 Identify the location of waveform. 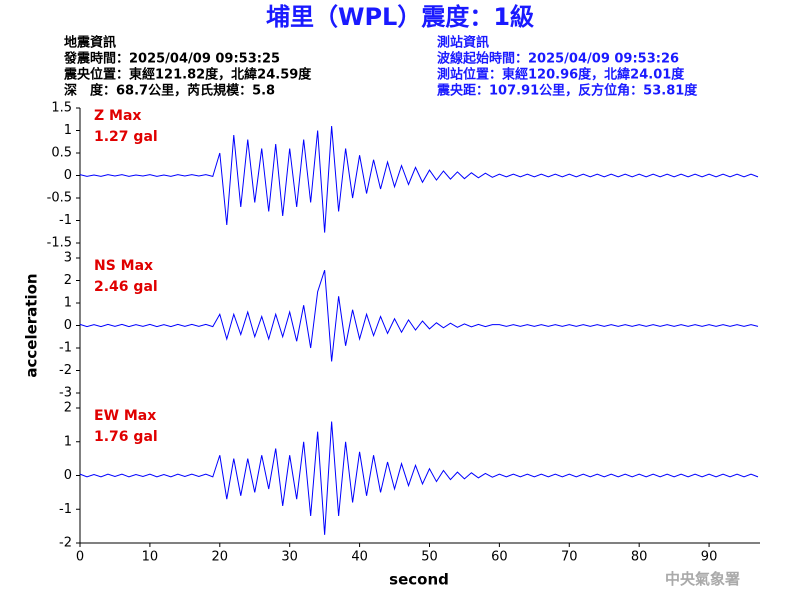
(419, 315).